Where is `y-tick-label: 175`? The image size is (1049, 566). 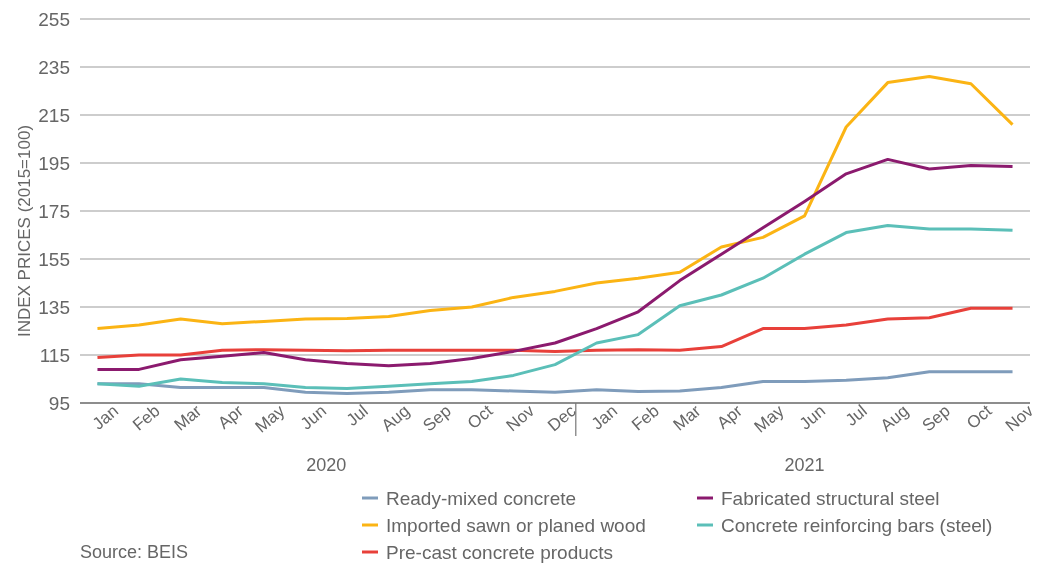 y-tick-label: 175 is located at coordinates (54, 211).